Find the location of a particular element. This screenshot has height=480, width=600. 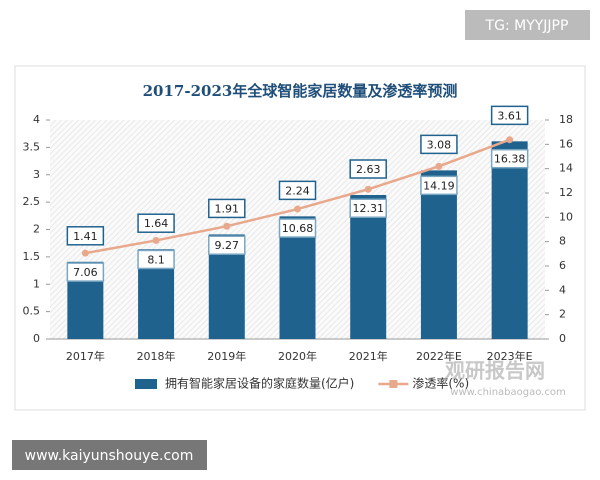

bar-value-label: 3.61 is located at coordinates (509, 115).